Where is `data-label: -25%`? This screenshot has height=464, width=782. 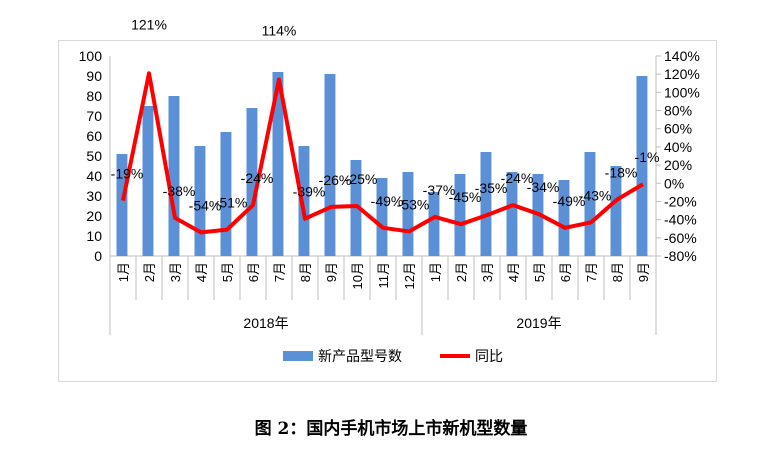 data-label: -25% is located at coordinates (361, 179).